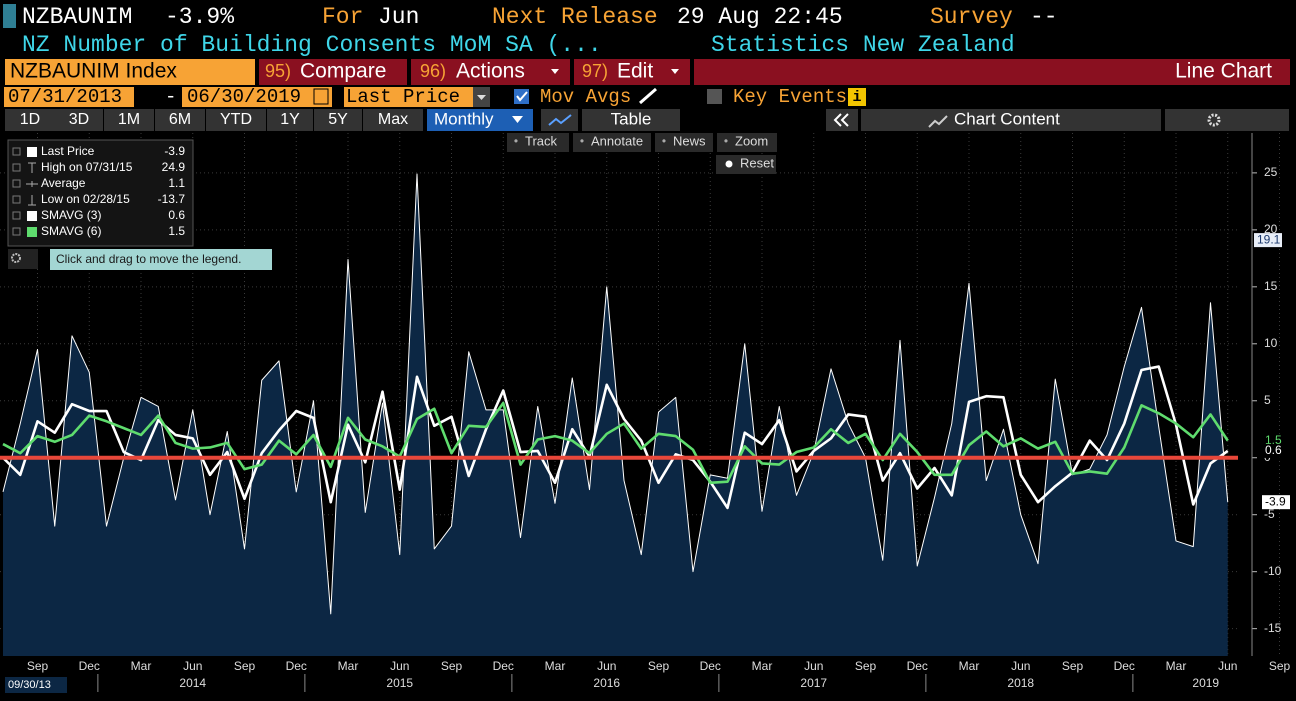 This screenshot has height=701, width=1296. I want to click on end-date-box, so click(257, 97).